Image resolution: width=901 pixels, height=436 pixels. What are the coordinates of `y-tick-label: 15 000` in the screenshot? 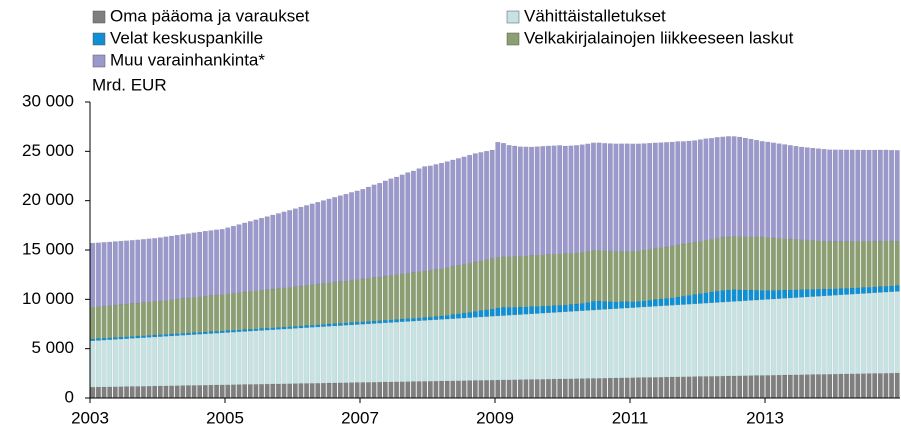 It's located at (48, 248).